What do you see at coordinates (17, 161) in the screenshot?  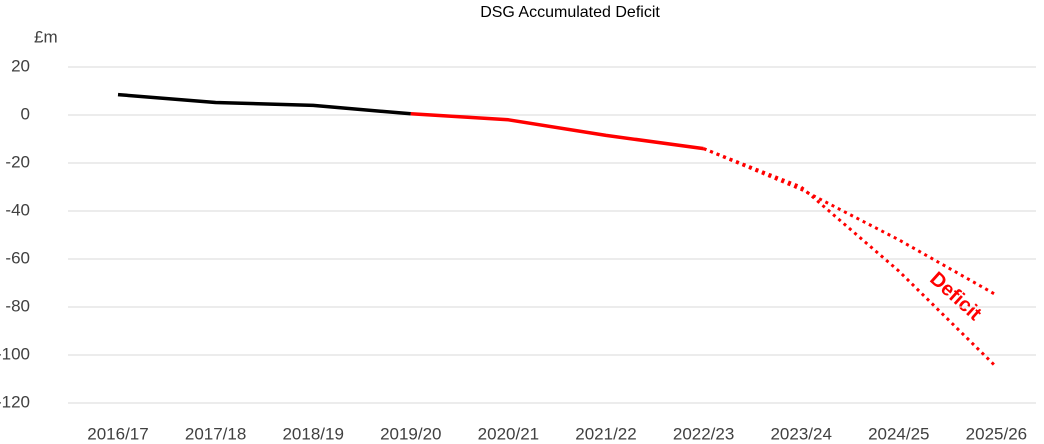 I see `y-tick-label: -20` at bounding box center [17, 161].